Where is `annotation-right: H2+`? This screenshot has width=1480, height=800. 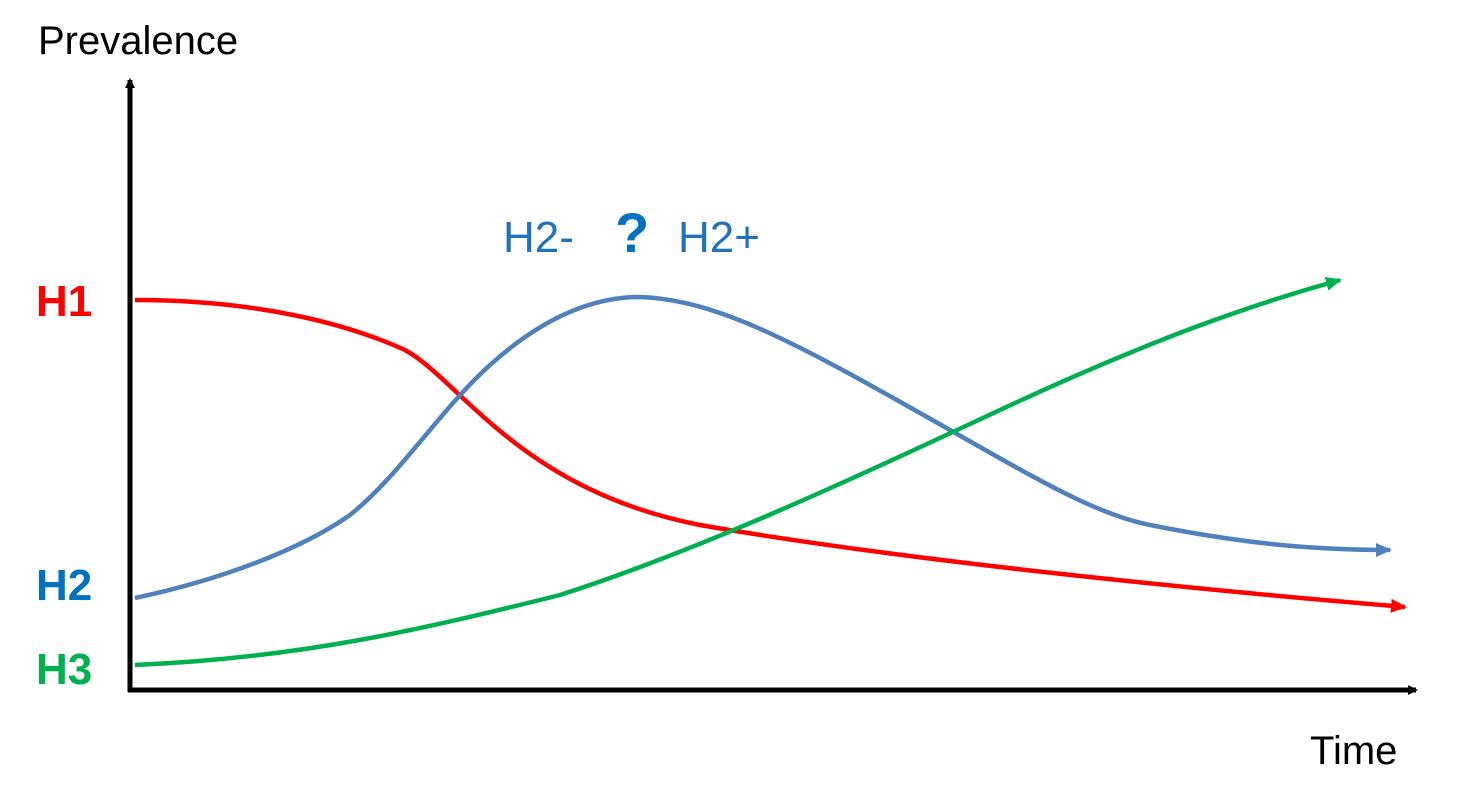
annotation-right: H2+ is located at coordinates (719, 237).